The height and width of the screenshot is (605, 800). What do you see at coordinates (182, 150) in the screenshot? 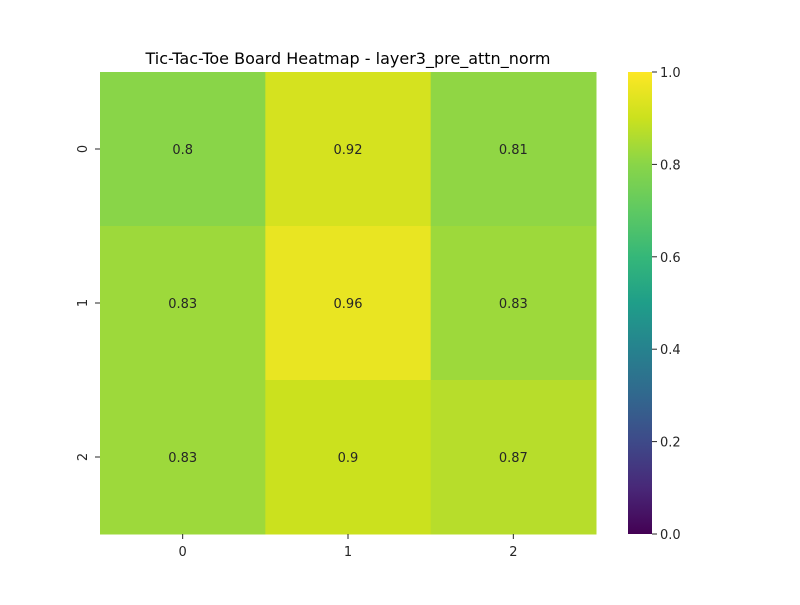
I see `cell-value-label: 0.8` at bounding box center [182, 150].